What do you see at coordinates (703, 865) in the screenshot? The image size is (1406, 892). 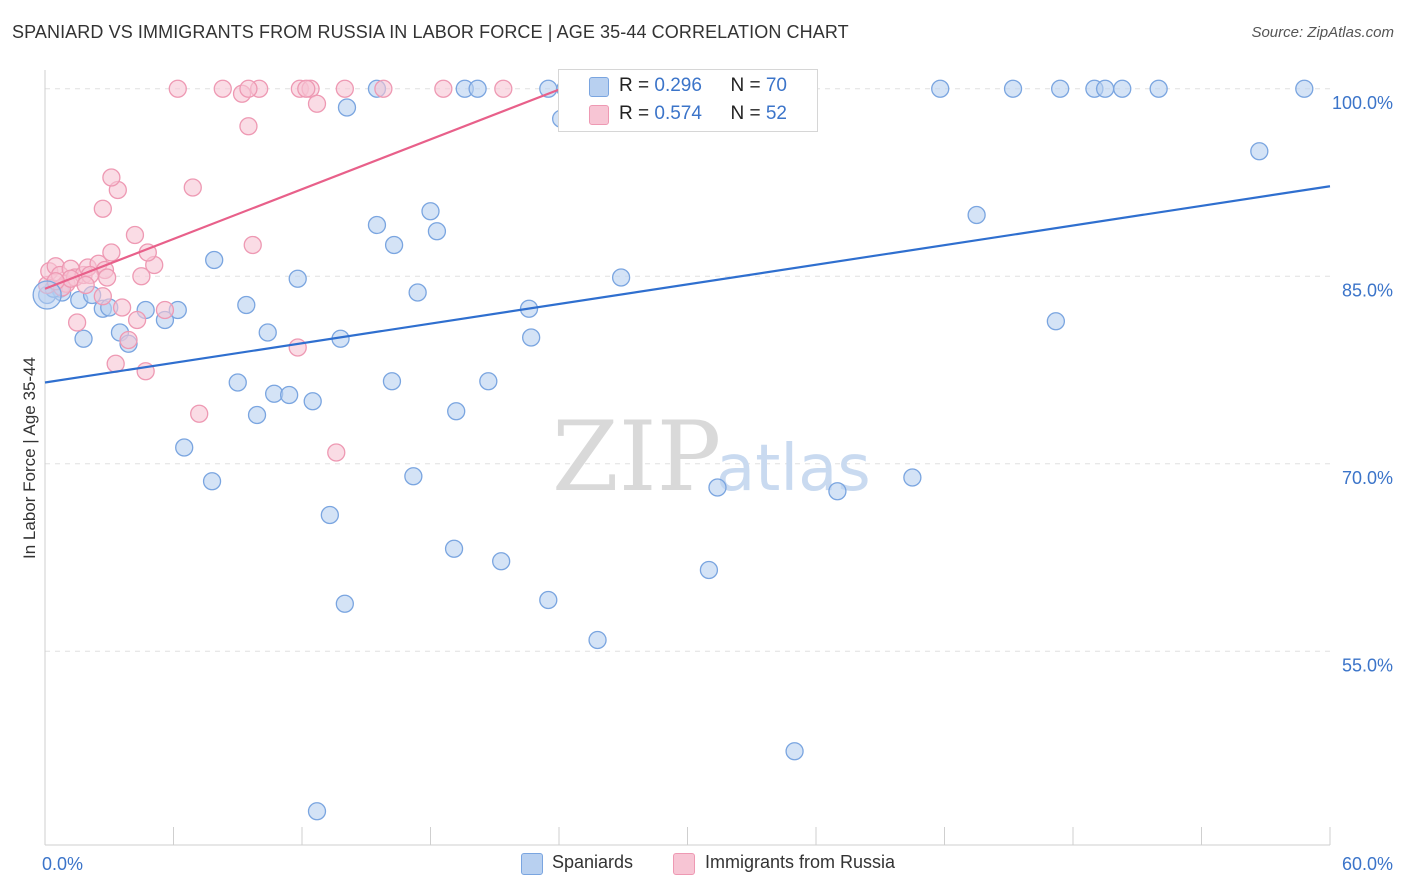 I see `bottom-legend: Spaniards Immigrants from Russia` at bounding box center [703, 865].